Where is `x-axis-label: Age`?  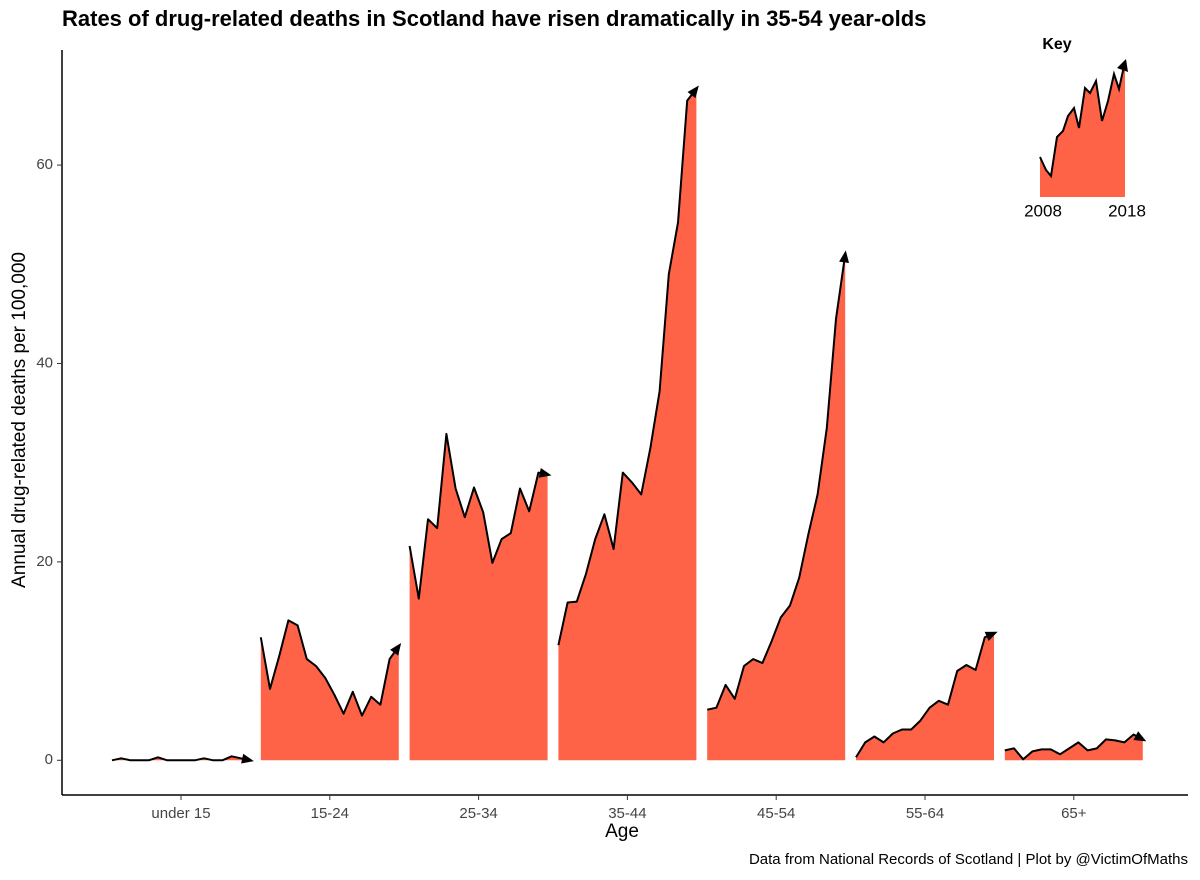
x-axis-label: Age is located at coordinates (622, 831).